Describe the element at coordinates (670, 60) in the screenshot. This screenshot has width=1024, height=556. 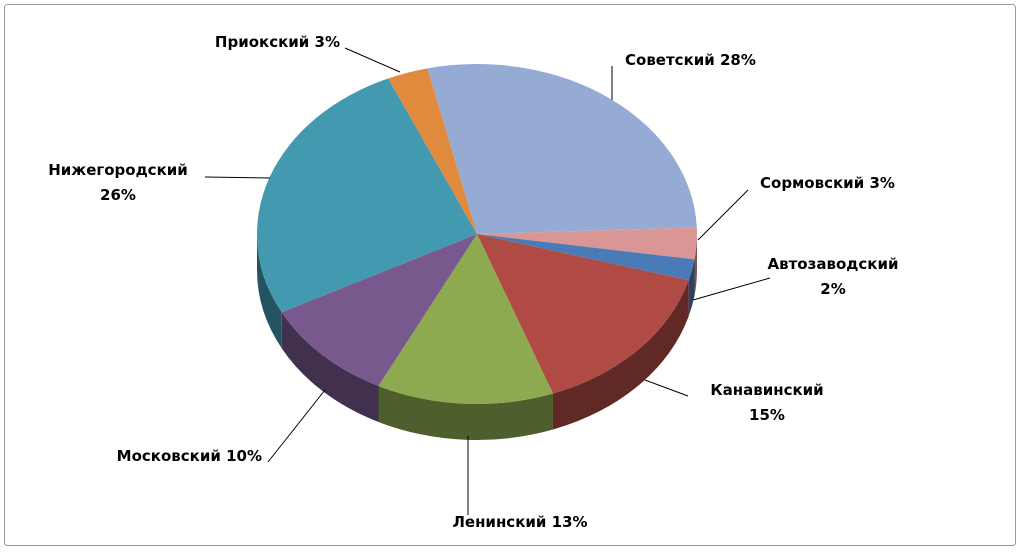
I see `category-name: Советский` at that location.